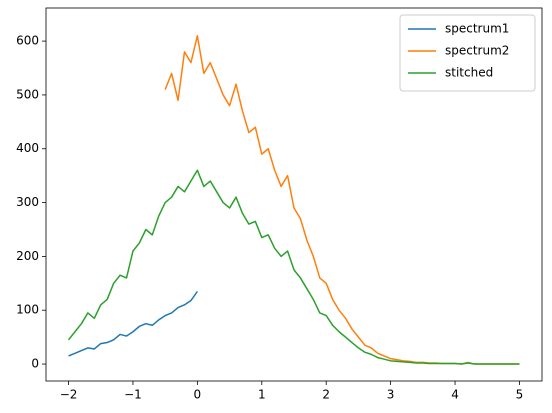 This screenshot has height=413, width=552. I want to click on y-tick-label: 500, so click(27, 94).